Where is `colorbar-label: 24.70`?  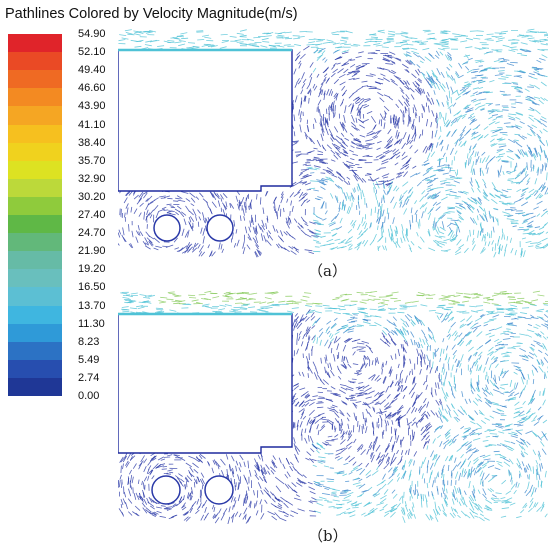 colorbar-label: 24.70 is located at coordinates (92, 233).